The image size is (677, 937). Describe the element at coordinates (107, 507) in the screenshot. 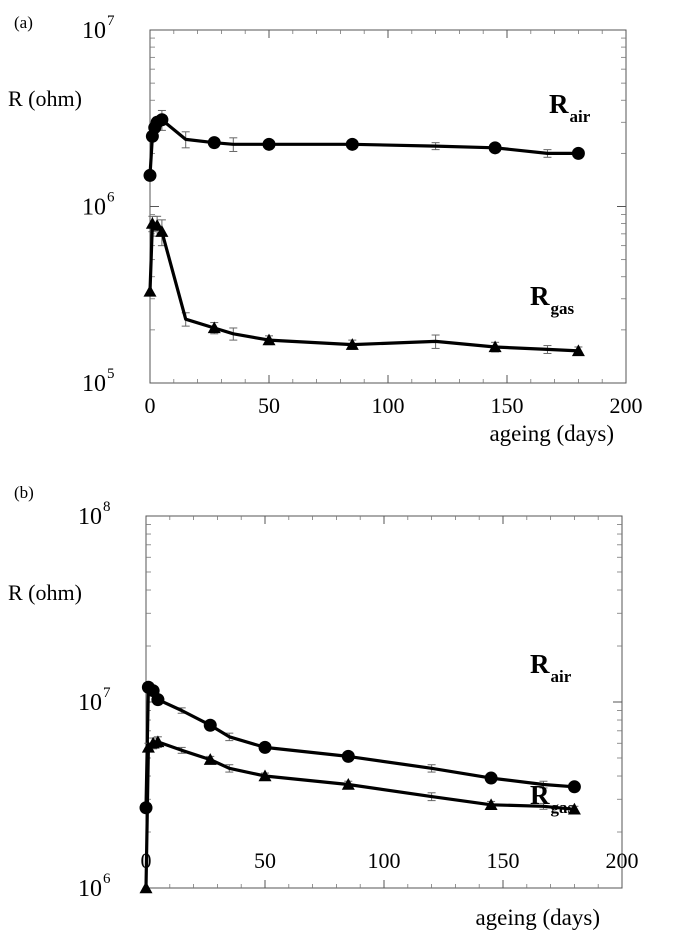

I see `y-tick-exponent: 8` at that location.